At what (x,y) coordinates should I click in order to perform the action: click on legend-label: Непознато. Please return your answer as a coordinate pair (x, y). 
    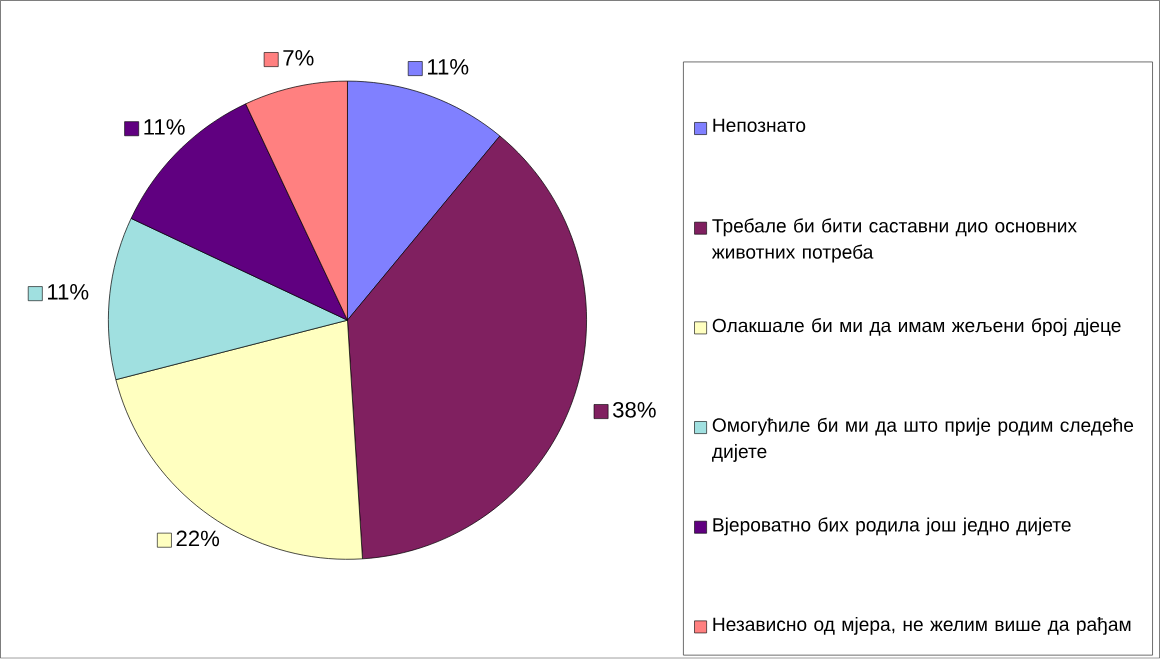
    Looking at the image, I should click on (759, 125).